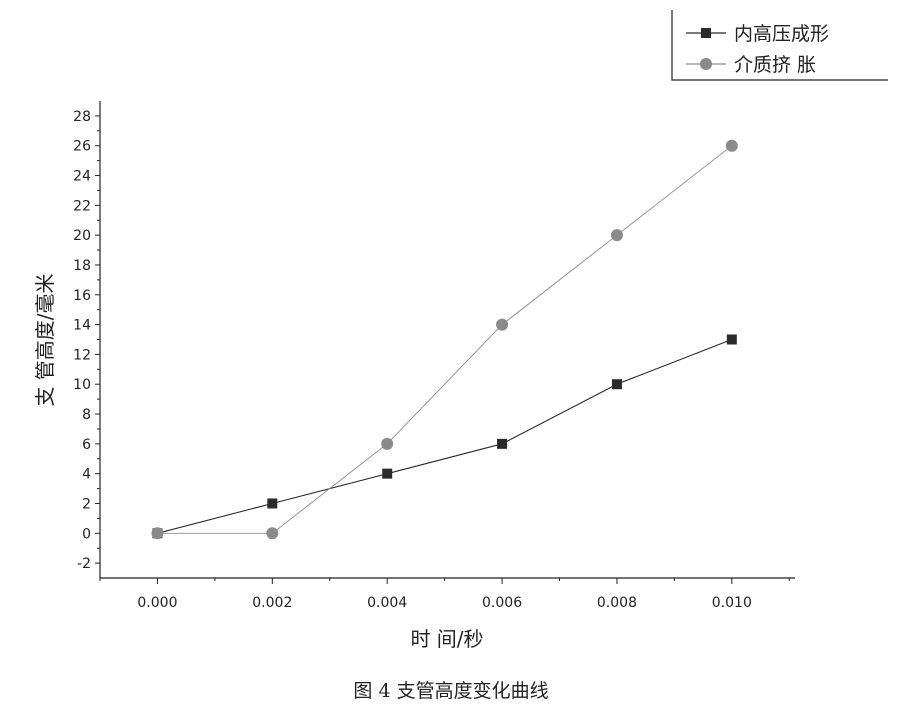 The height and width of the screenshot is (708, 912). Describe the element at coordinates (82, 177) in the screenshot. I see `y-tick-label: 24` at that location.